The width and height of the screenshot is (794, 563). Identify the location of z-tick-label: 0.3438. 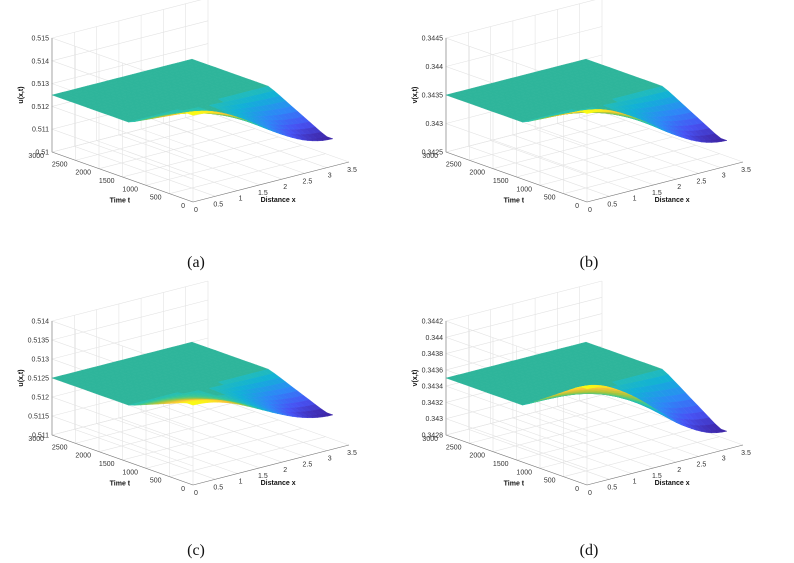
(433, 354).